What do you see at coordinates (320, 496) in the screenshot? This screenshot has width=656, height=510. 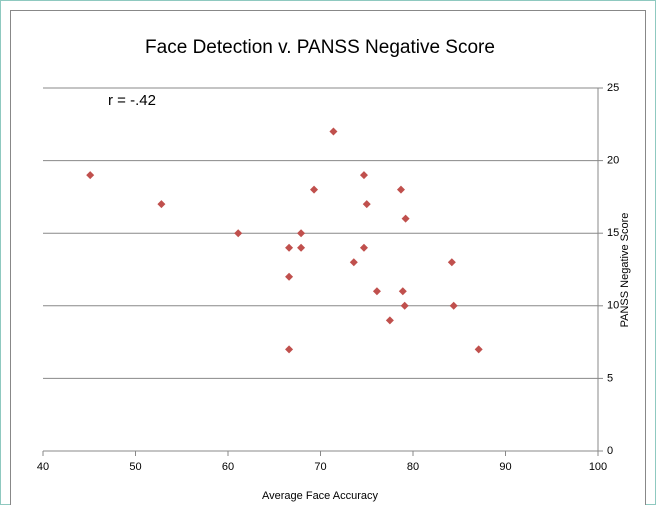 I see `x-axis-label: Average Face Accuracy` at bounding box center [320, 496].